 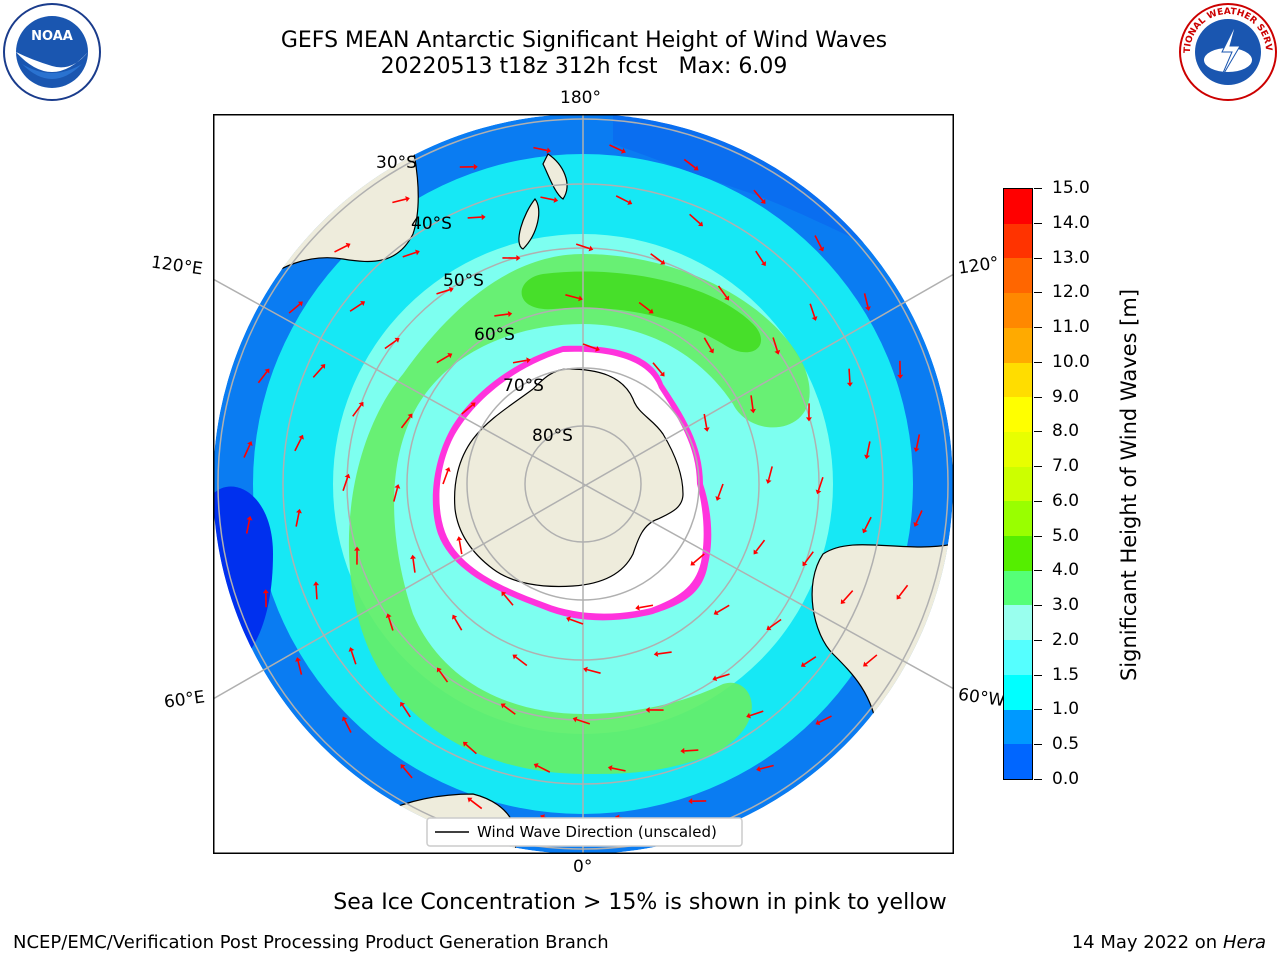 I want to click on lon-label-0: 0°, so click(x=583, y=867).